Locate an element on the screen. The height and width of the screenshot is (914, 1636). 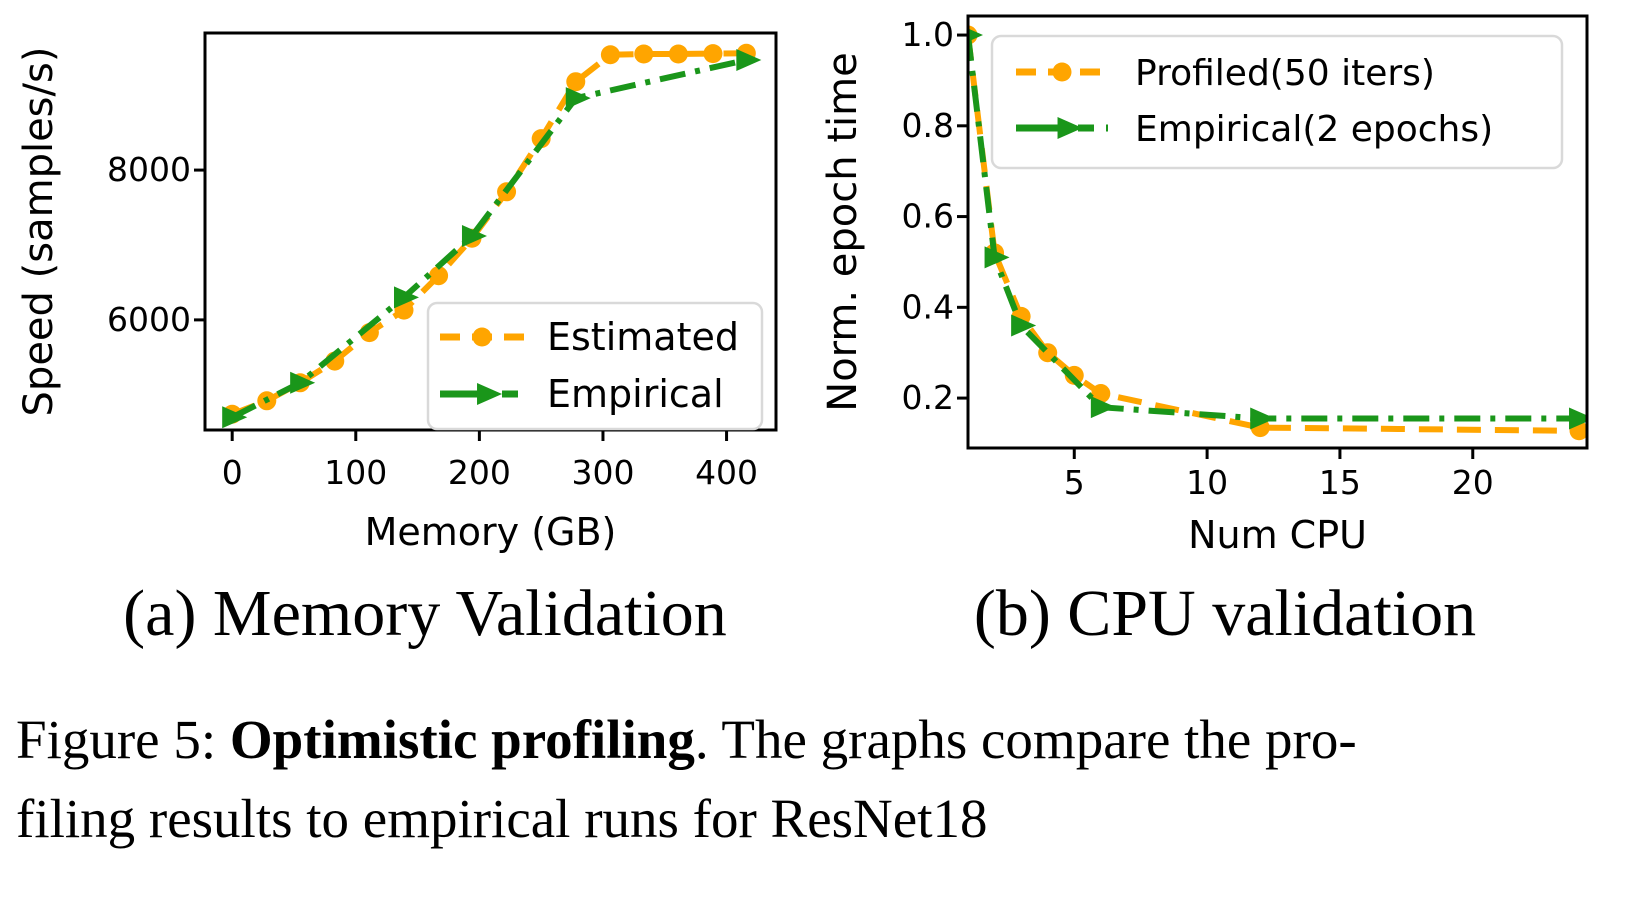
x-tick-label: 300 is located at coordinates (602, 472).